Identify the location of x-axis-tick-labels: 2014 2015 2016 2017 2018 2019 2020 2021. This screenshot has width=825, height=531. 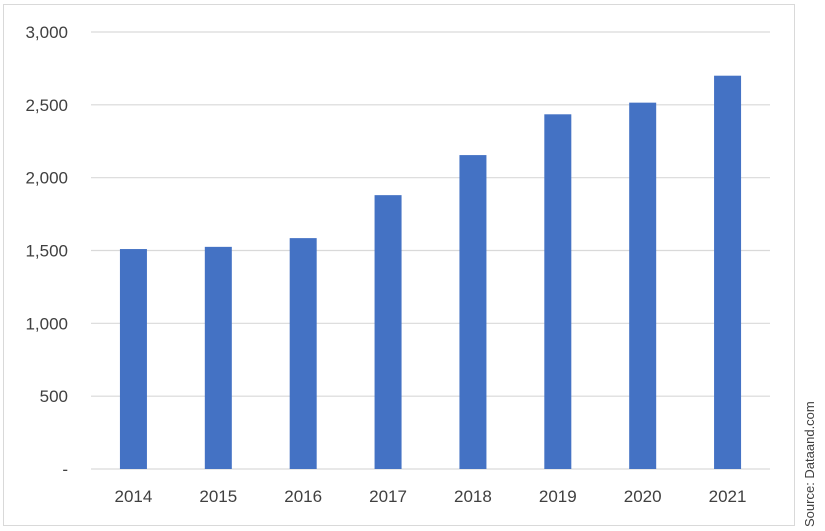
(431, 496).